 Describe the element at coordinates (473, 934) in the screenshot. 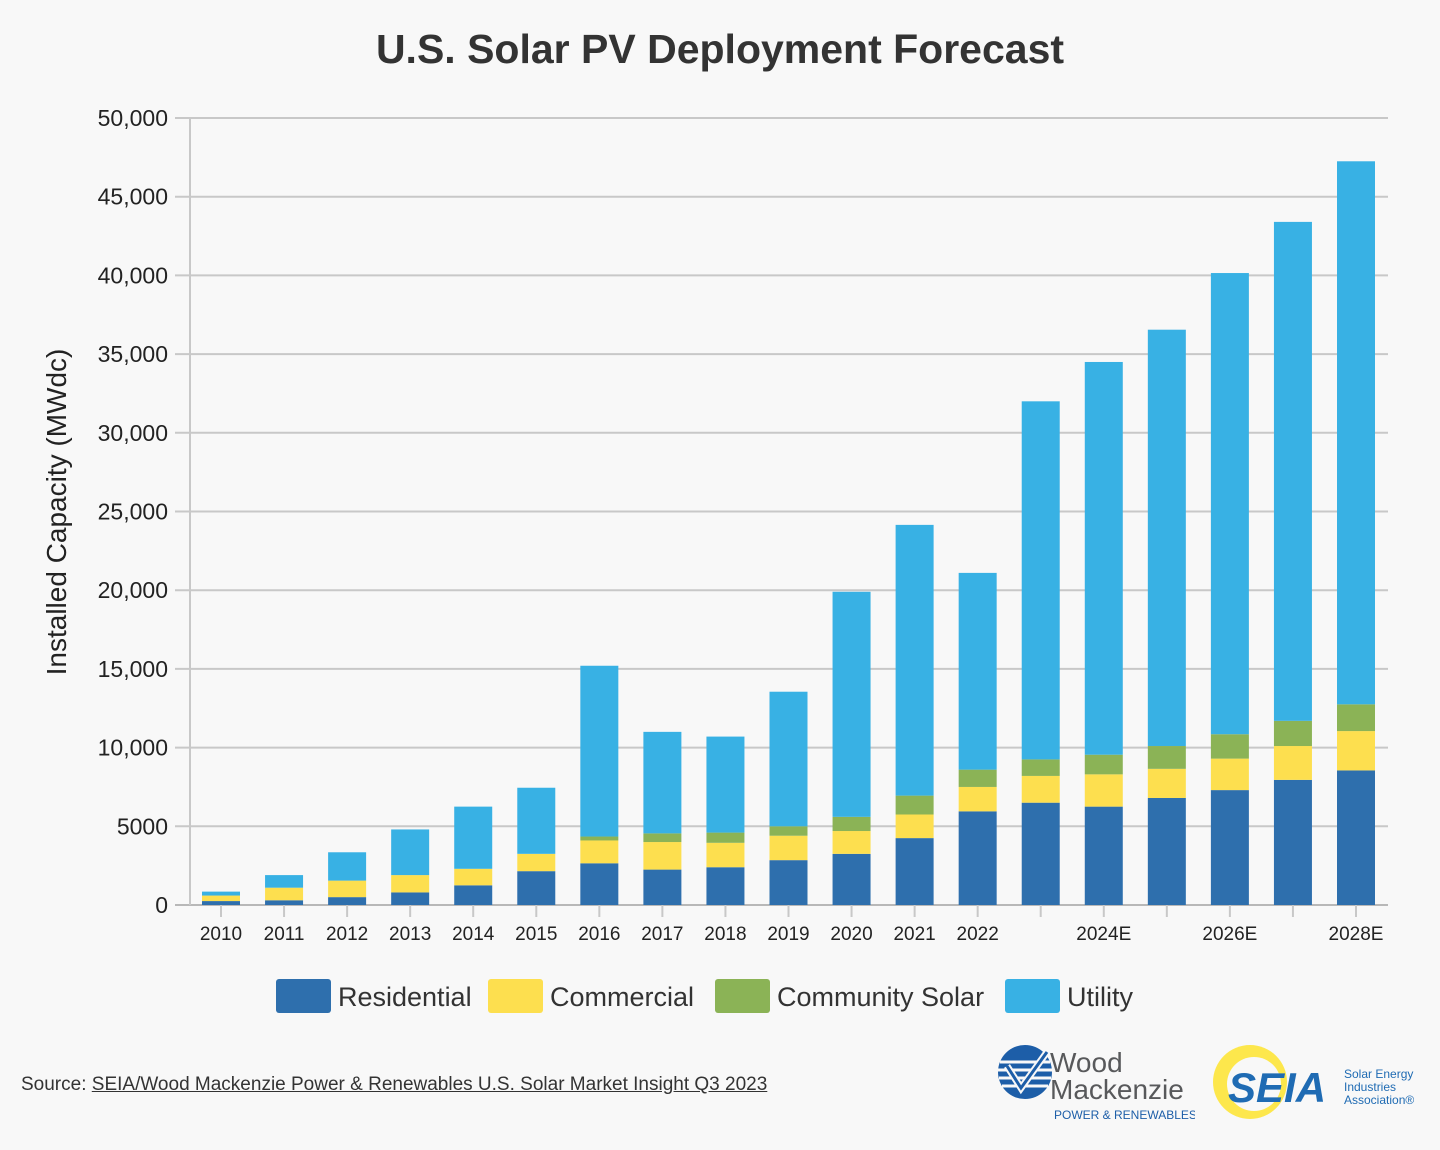

I see `x-tick-label: 2014` at that location.